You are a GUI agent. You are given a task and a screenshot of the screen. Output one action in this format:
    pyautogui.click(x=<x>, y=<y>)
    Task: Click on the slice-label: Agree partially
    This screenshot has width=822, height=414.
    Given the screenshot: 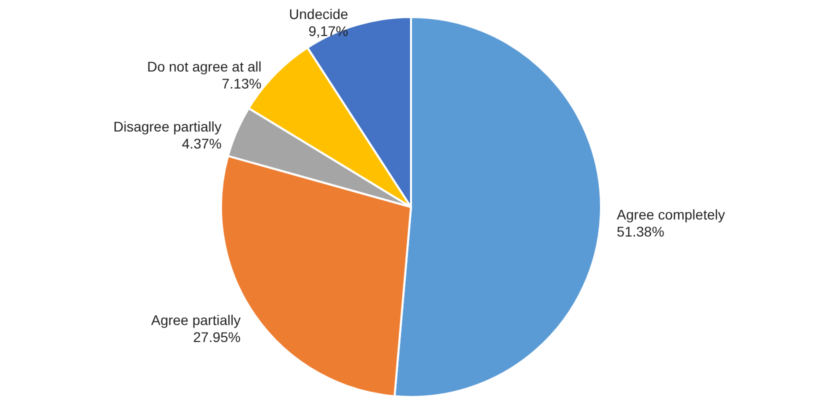 What is the action you would take?
    pyautogui.click(x=196, y=320)
    